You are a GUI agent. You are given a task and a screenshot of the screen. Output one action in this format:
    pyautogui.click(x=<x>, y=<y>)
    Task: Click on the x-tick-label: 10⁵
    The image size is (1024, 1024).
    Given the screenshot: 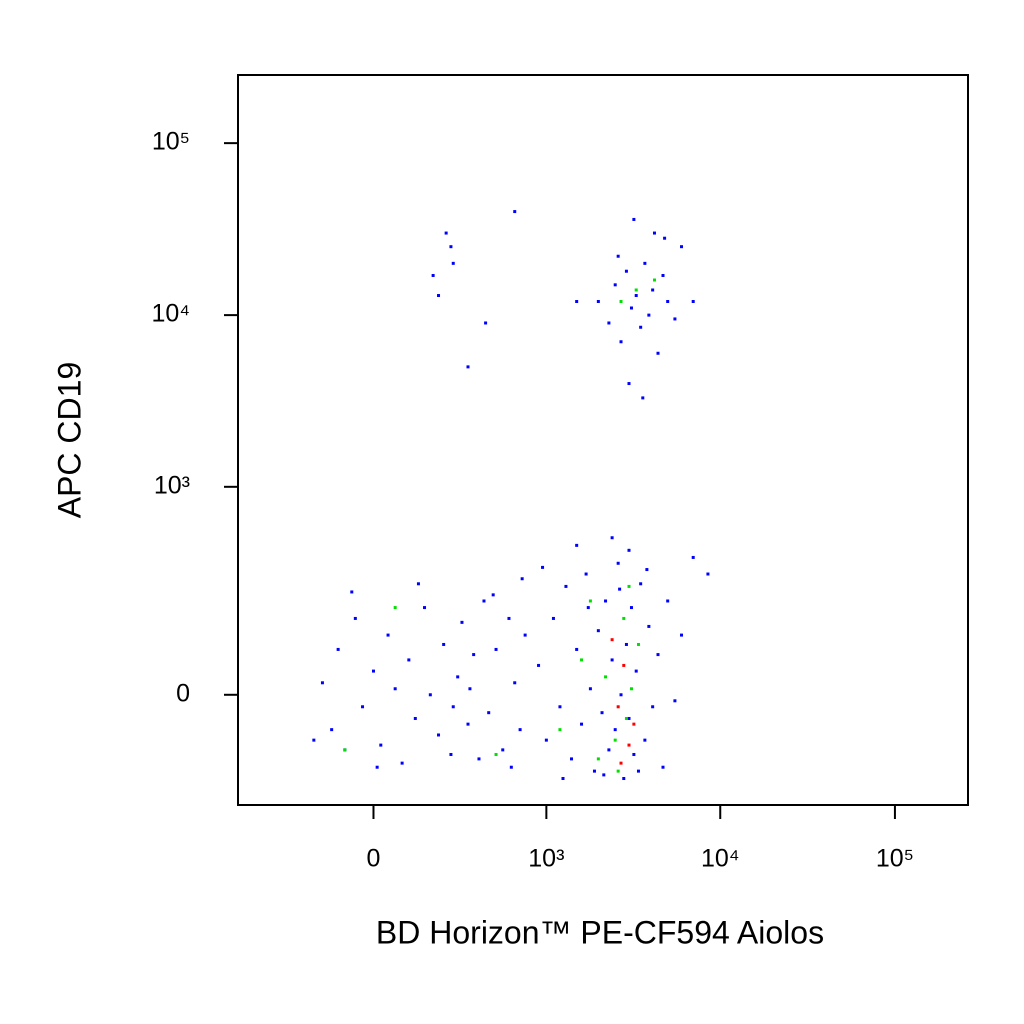 What is the action you would take?
    pyautogui.click(x=895, y=859)
    